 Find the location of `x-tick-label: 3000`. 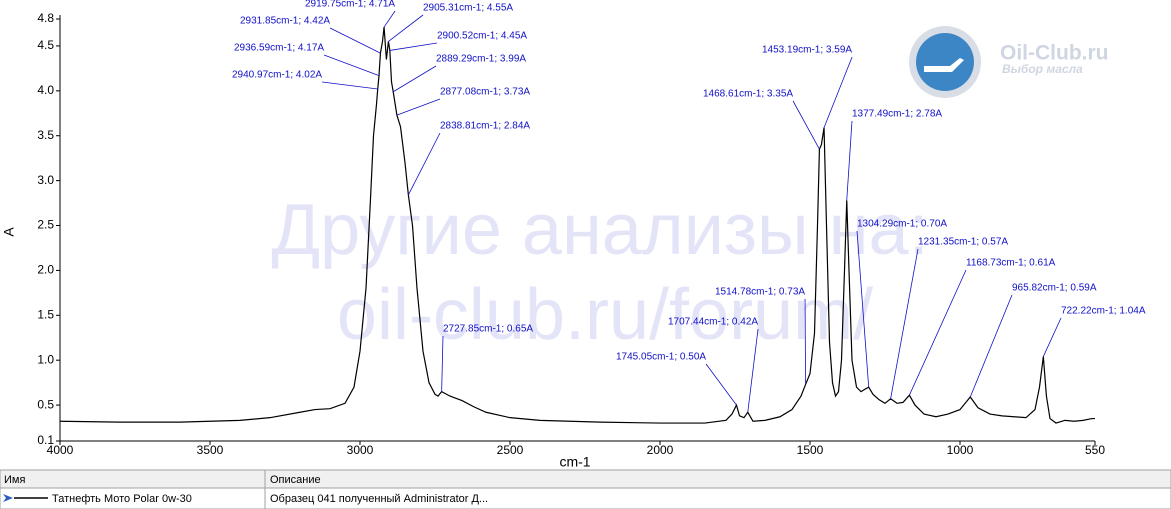

x-tick-label: 3000 is located at coordinates (360, 450).